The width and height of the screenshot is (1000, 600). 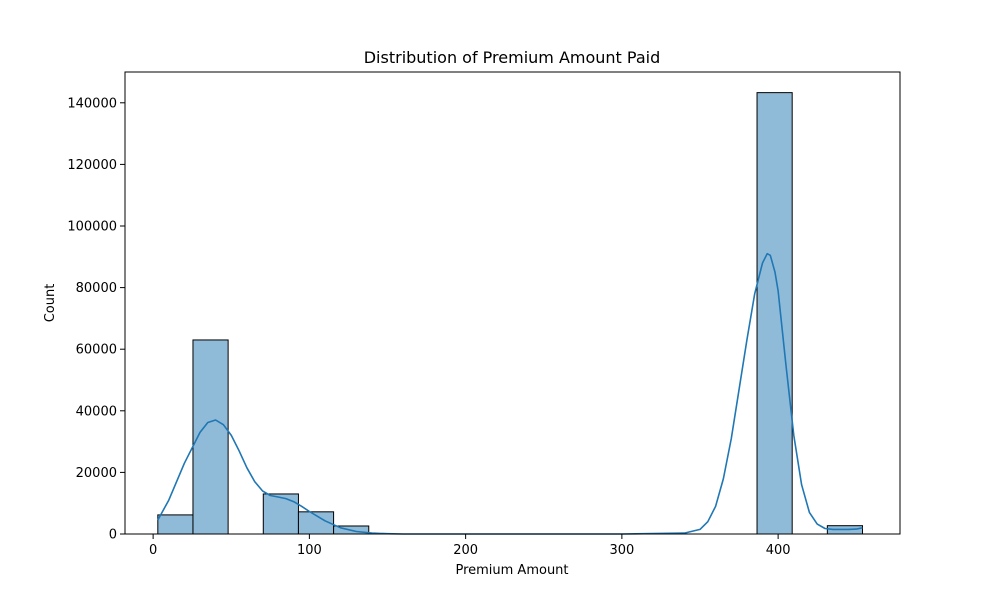 What do you see at coordinates (512, 57) in the screenshot?
I see `chart-title: Distribution of Premium Amount Paid` at bounding box center [512, 57].